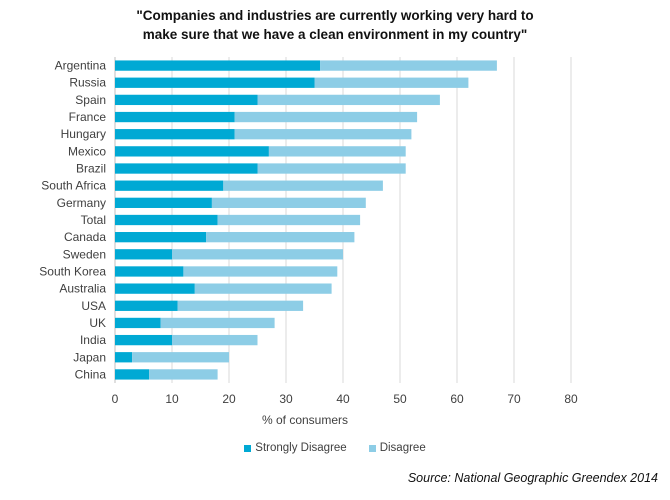 The width and height of the screenshot is (670, 500). I want to click on category-label: India, so click(93, 340).